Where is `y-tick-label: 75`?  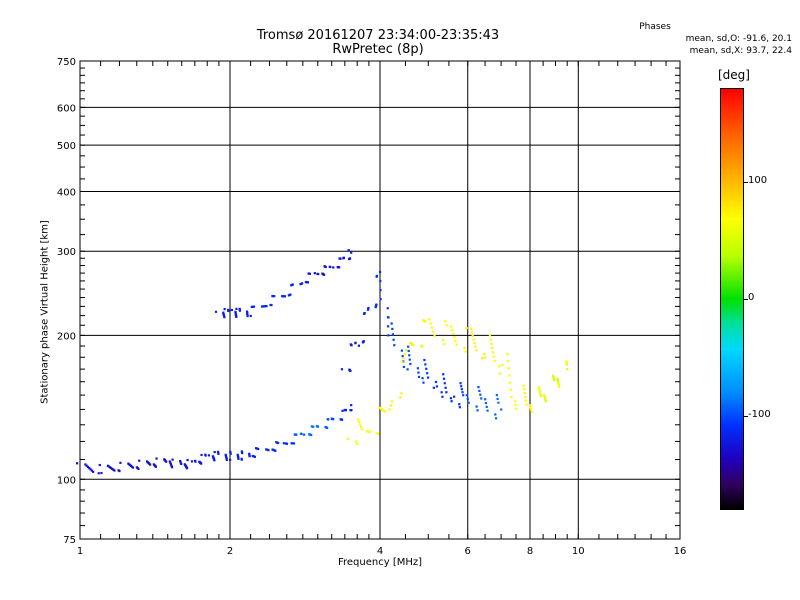 y-tick-label: 75 is located at coordinates (69, 540).